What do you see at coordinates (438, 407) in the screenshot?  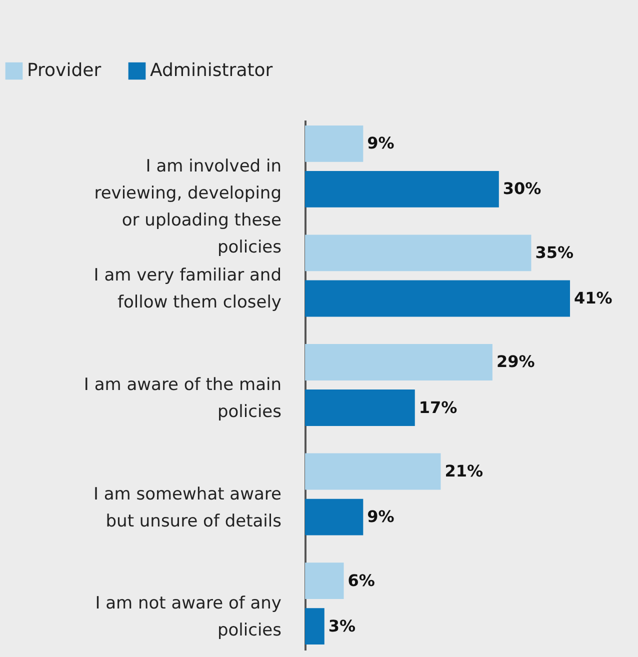 I see `data-label: 17%` at bounding box center [438, 407].